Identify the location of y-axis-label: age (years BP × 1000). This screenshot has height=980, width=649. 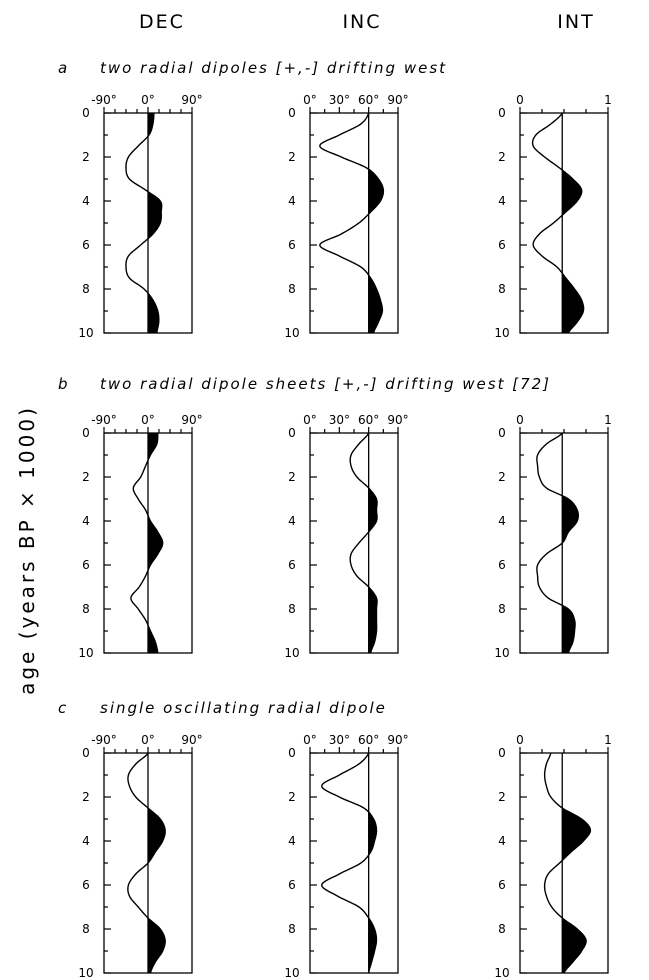
(27, 550).